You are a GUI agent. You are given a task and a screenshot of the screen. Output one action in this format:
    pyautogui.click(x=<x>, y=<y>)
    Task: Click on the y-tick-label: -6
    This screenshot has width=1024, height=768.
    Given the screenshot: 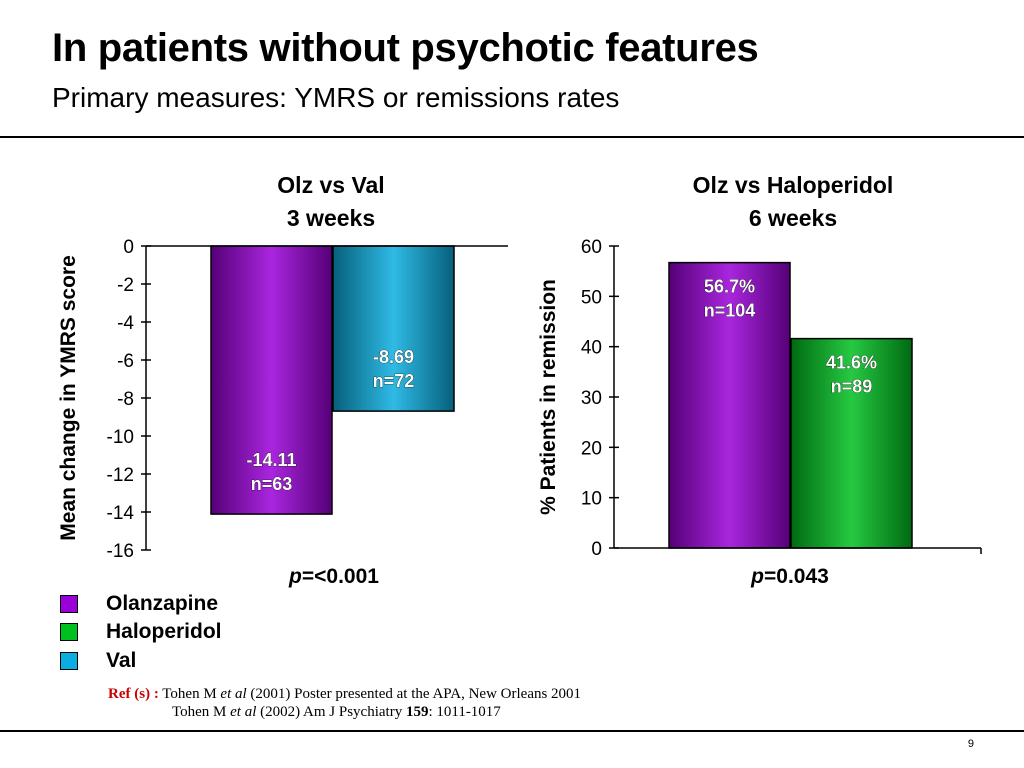 What is the action you would take?
    pyautogui.click(x=125, y=361)
    